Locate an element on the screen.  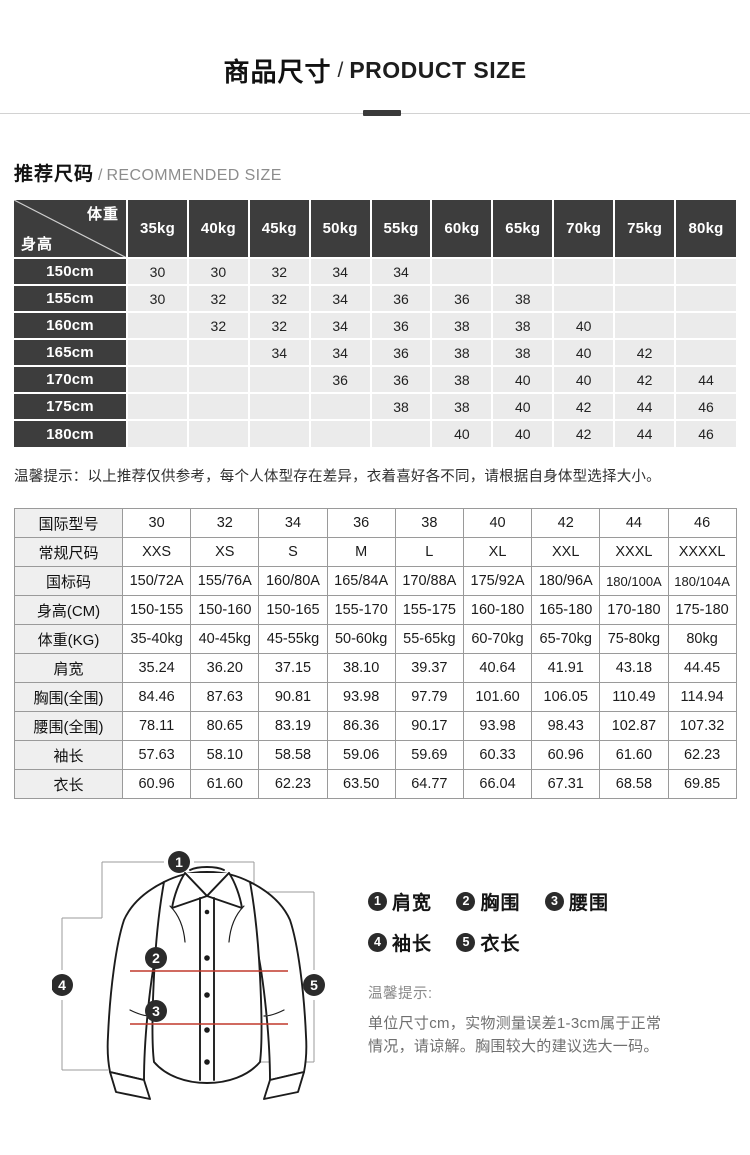
size-cell: 38 is located at coordinates (462, 380).